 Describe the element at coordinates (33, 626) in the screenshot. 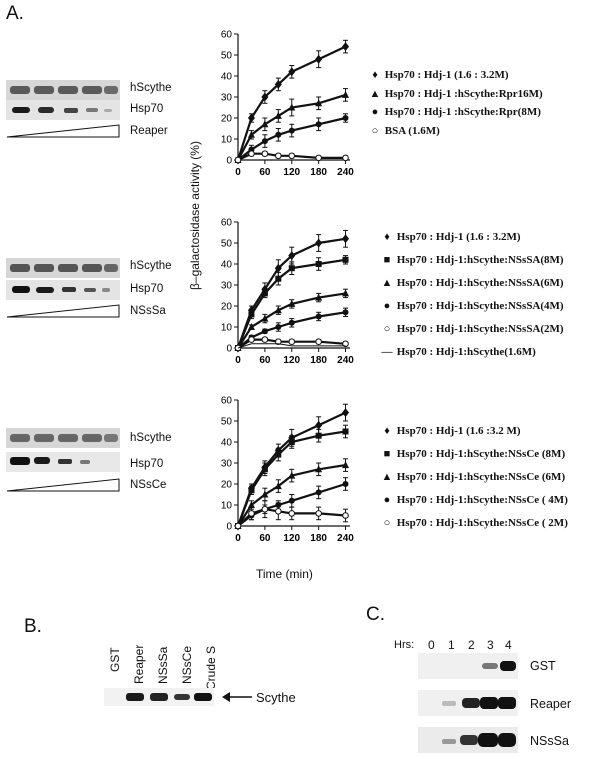

I see `panel-b-label: B.` at that location.